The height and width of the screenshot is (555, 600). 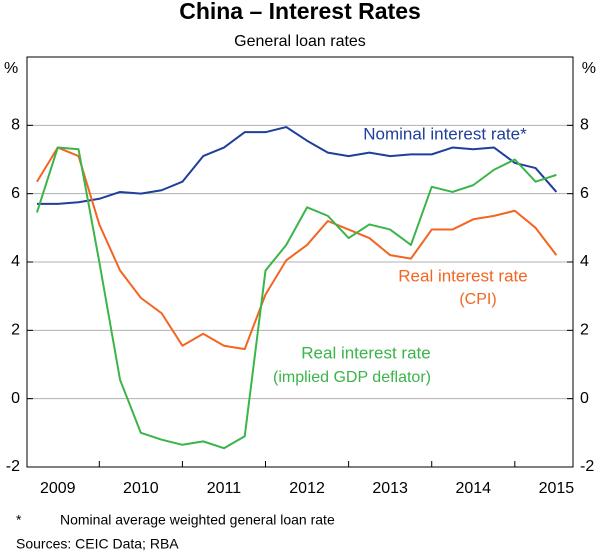 What do you see at coordinates (390, 488) in the screenshot?
I see `x-tick-label: 2013` at bounding box center [390, 488].